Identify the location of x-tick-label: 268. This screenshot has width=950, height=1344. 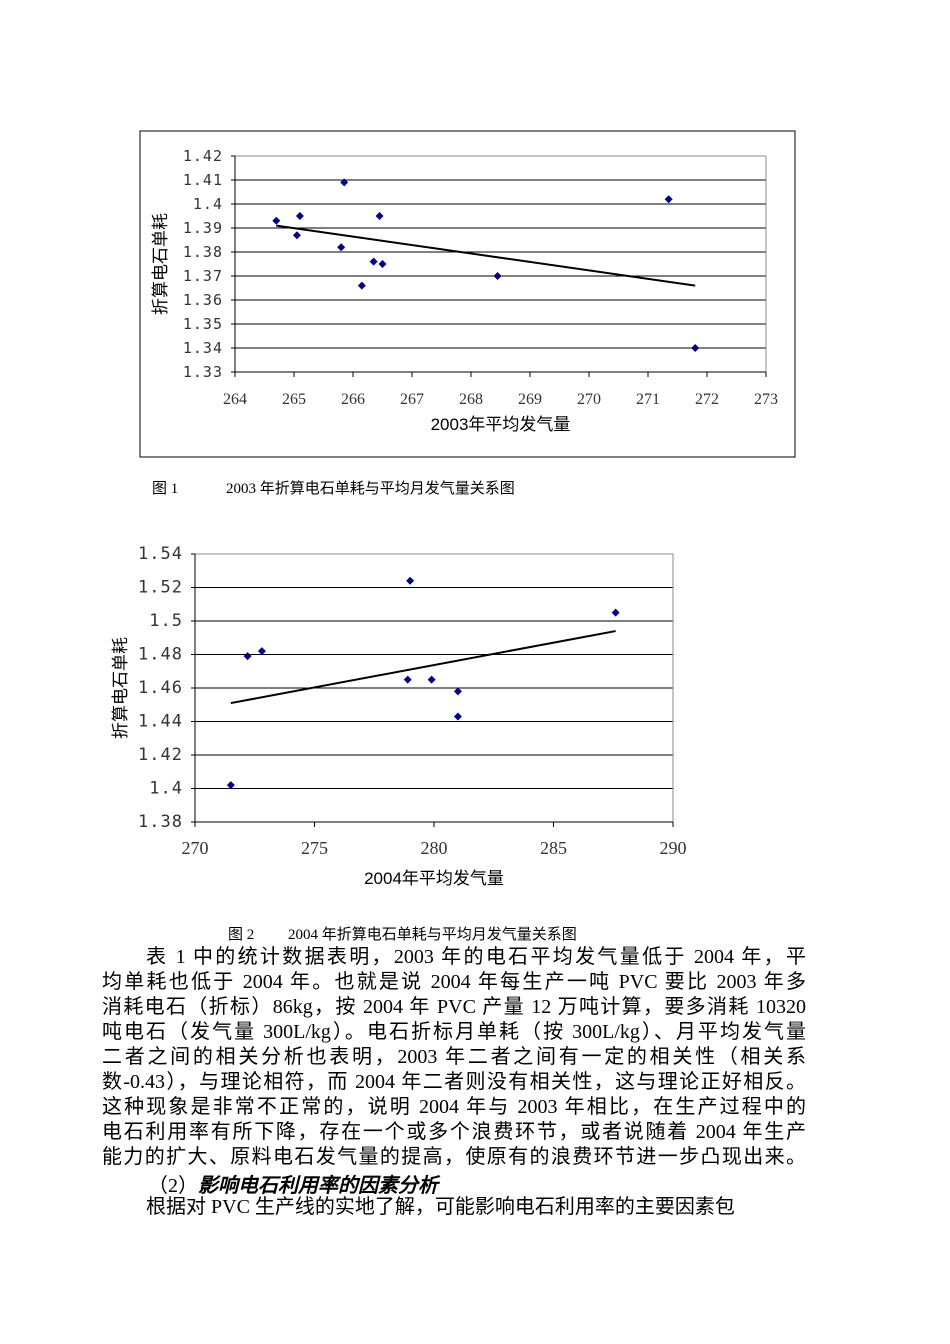
(471, 399).